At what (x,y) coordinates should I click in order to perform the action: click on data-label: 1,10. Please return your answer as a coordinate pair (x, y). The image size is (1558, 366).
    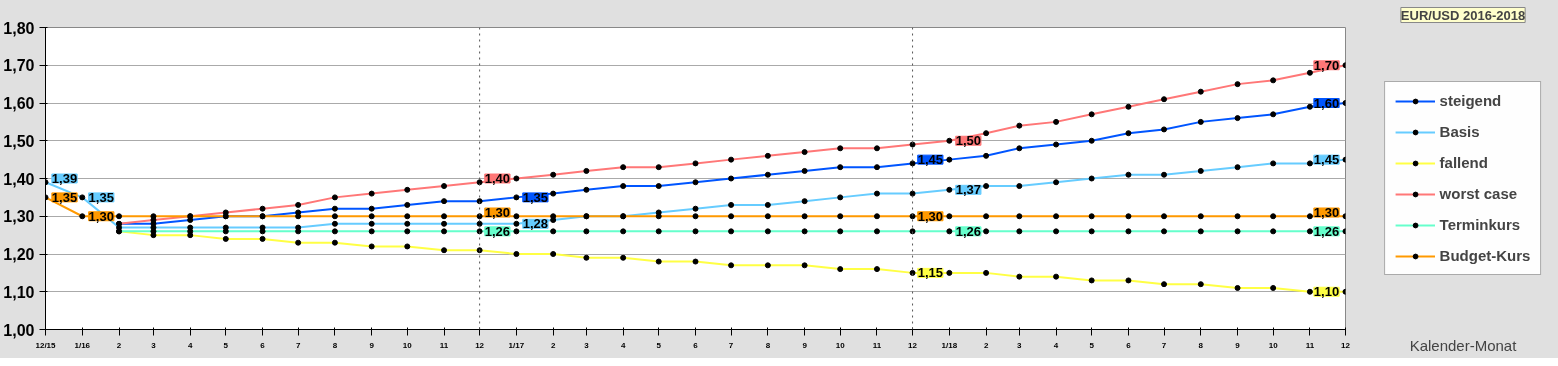
    Looking at the image, I should click on (1326, 292).